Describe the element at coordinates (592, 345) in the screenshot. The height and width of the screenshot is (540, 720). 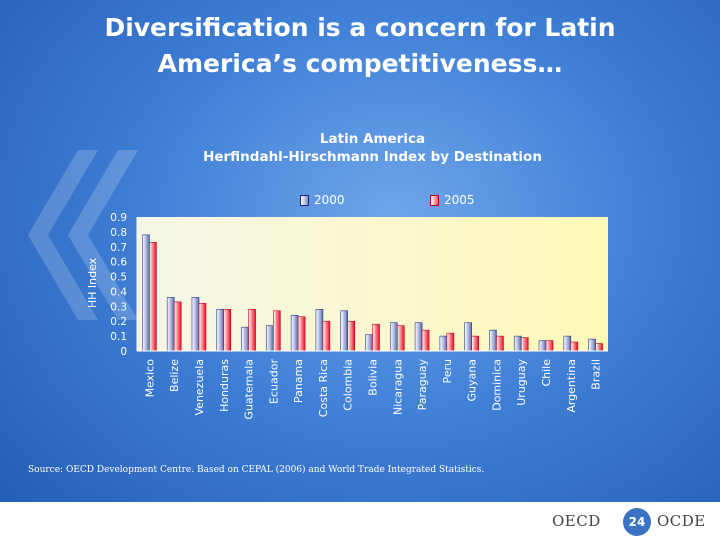
I see `bar-2000-brazil` at that location.